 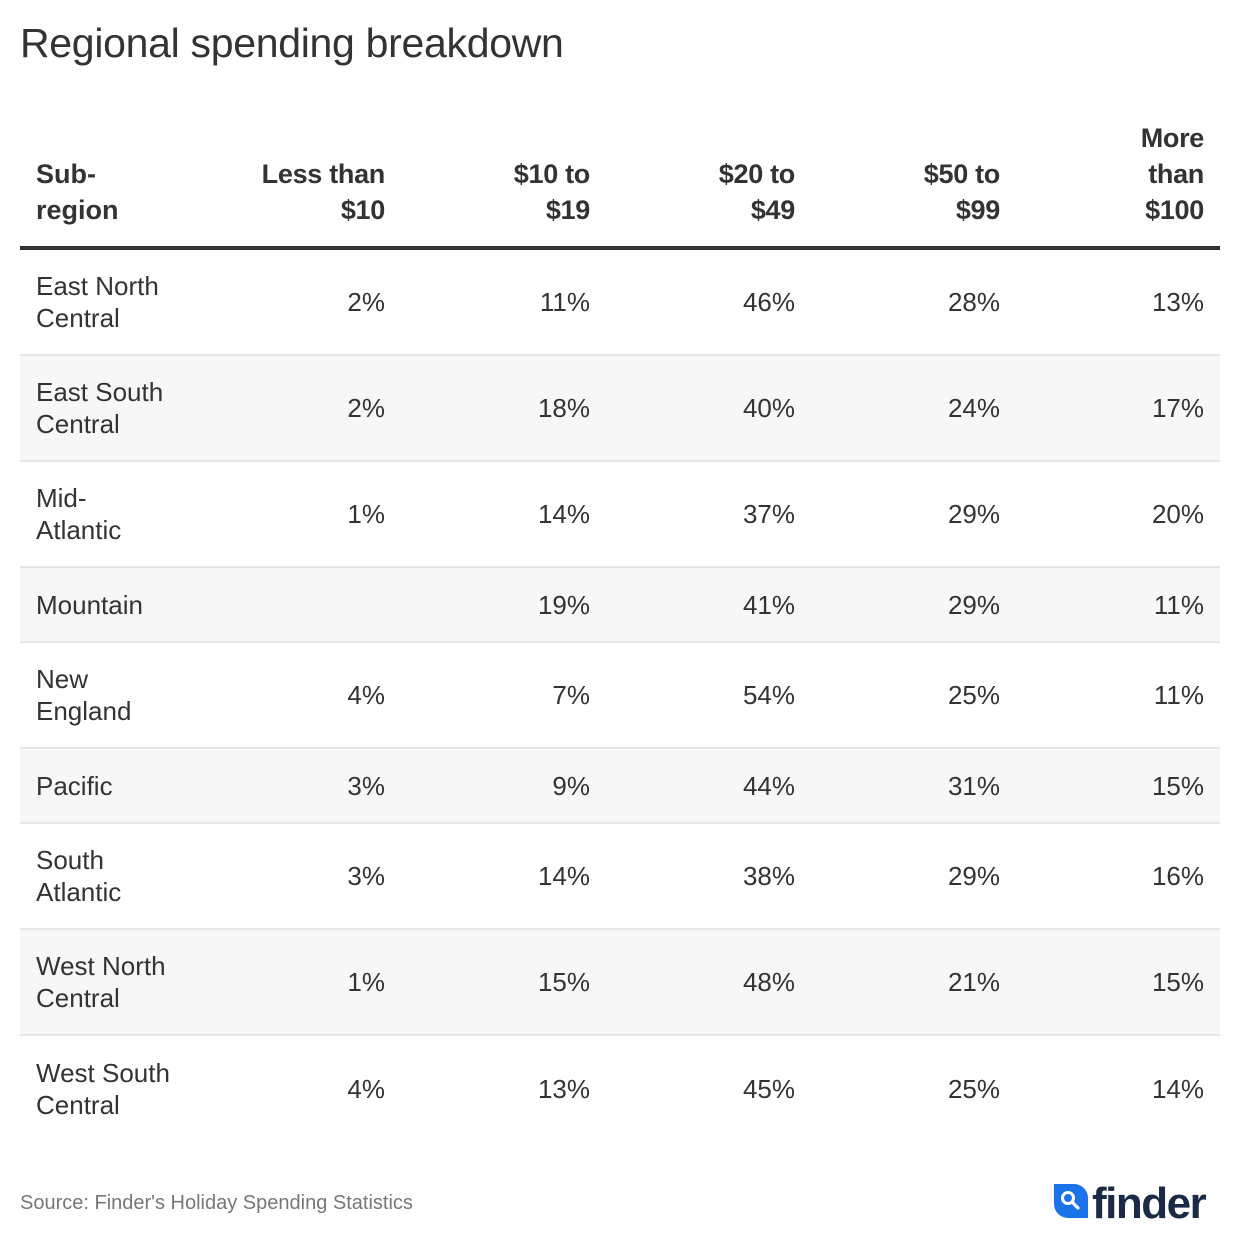 What do you see at coordinates (620, 877) in the screenshot?
I see `table-row: South Atlantic 3% 14% 38% 29% 16%` at bounding box center [620, 877].